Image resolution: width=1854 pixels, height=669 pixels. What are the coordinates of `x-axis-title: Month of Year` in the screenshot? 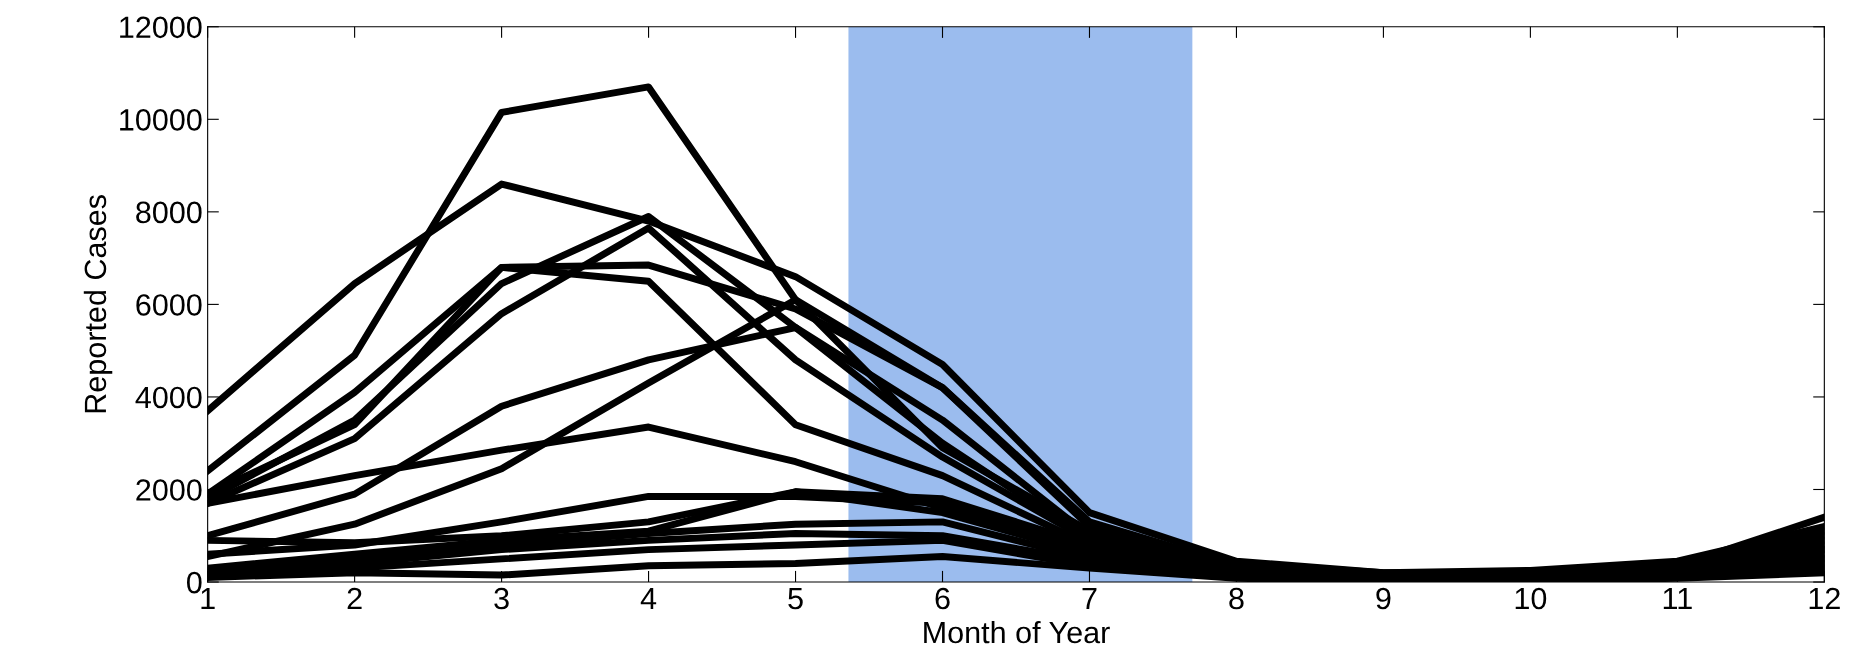 It's located at (1017, 632).